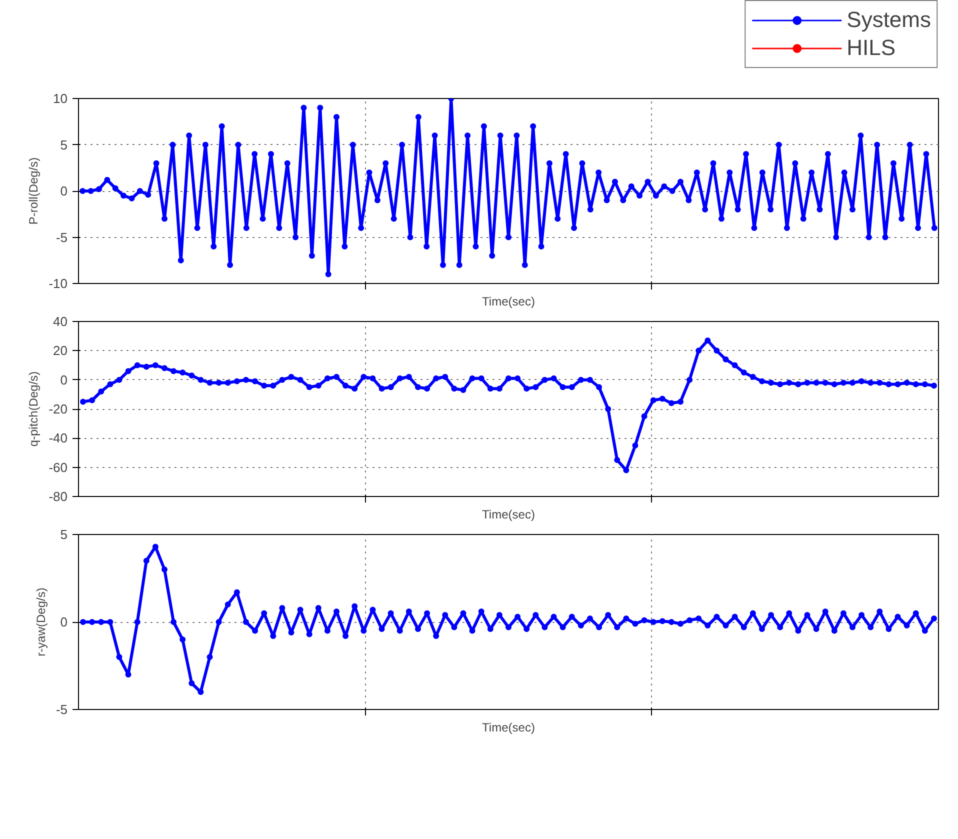  Describe the element at coordinates (58, 467) in the screenshot. I see `y-tick-label: -60` at that location.